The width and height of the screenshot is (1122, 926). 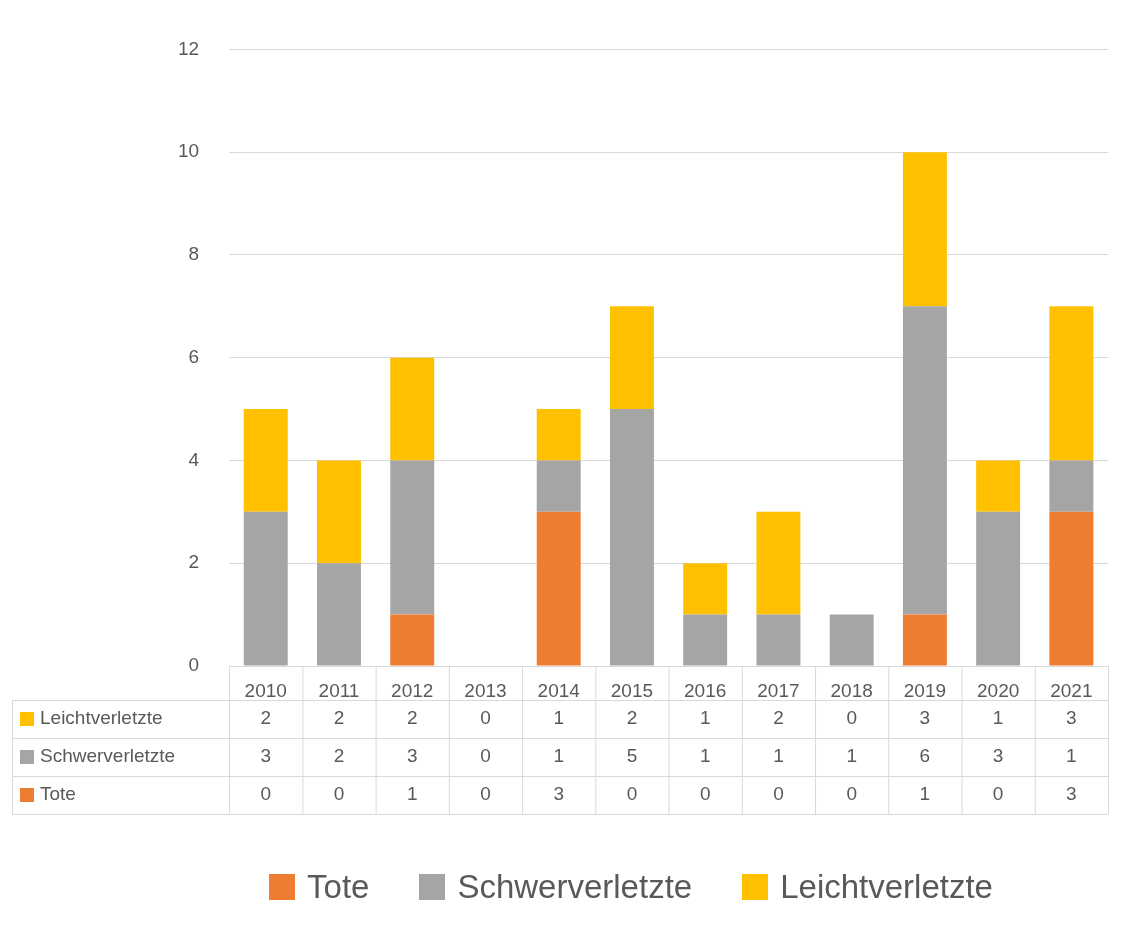 I want to click on x-tick-label: 2015, so click(x=632, y=690).